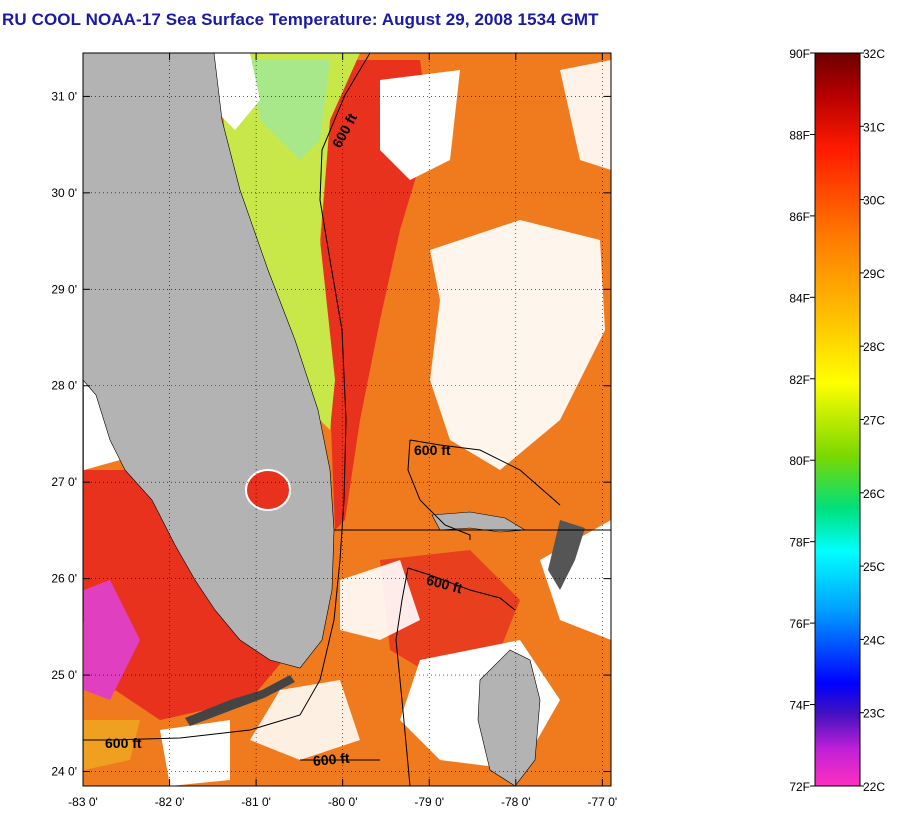 This screenshot has width=897, height=817. What do you see at coordinates (64, 193) in the screenshot?
I see `lat-tick-label: 30 0'` at bounding box center [64, 193].